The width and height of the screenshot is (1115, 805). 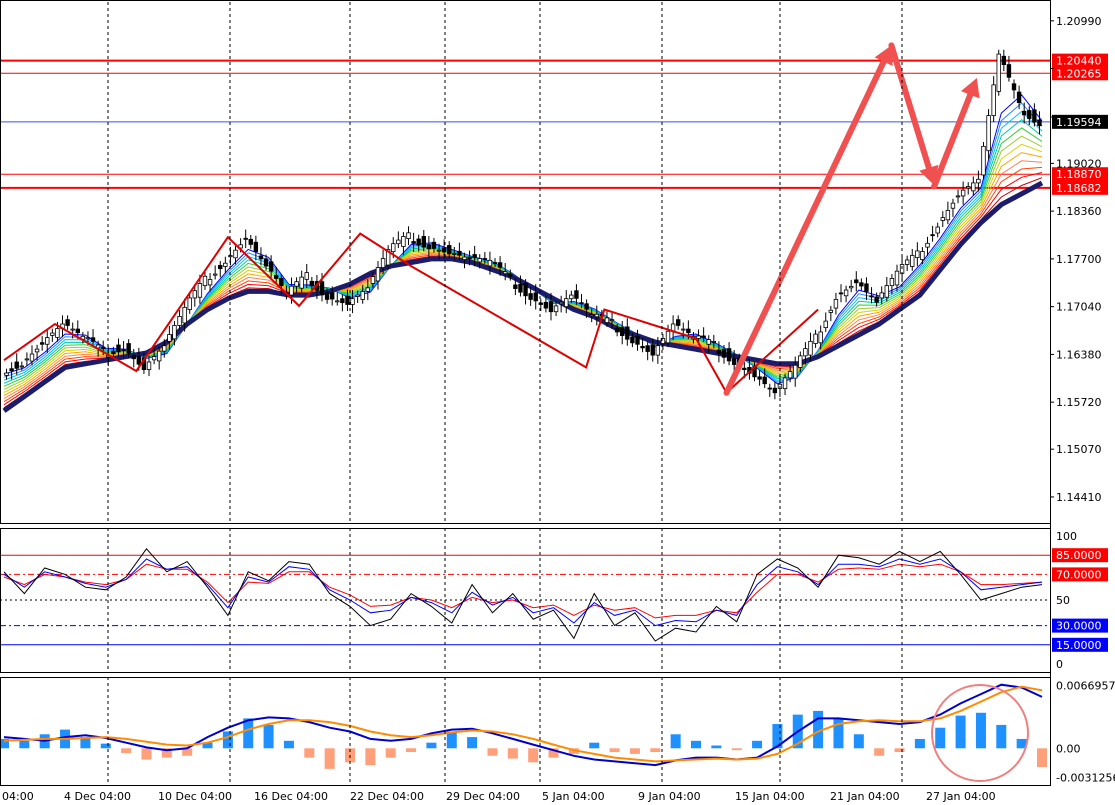 I want to click on time-axis-label: 22 Dec 04:00, so click(x=387, y=796).